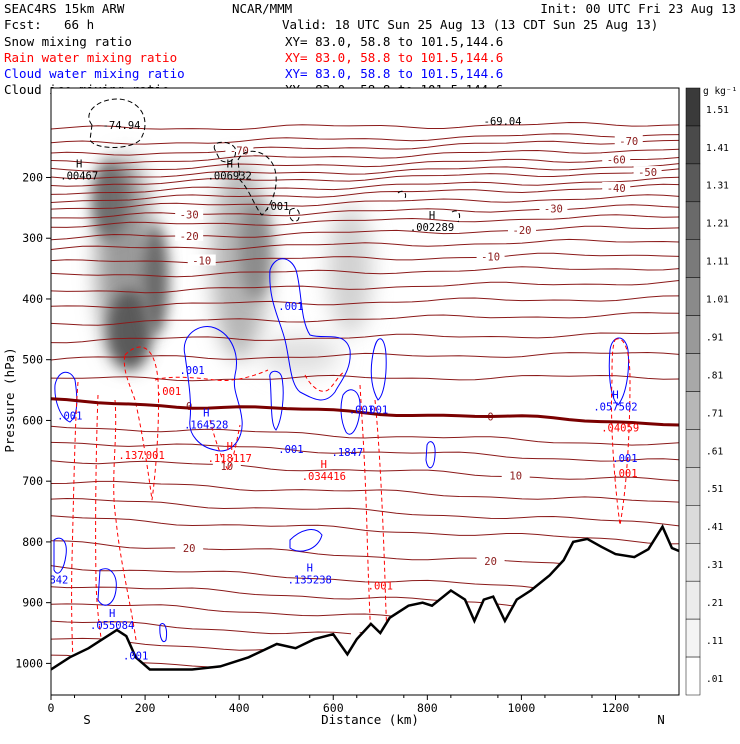 The height and width of the screenshot is (744, 740). Describe the element at coordinates (522, 231) in the screenshot. I see `isotherm-label: -20` at that location.